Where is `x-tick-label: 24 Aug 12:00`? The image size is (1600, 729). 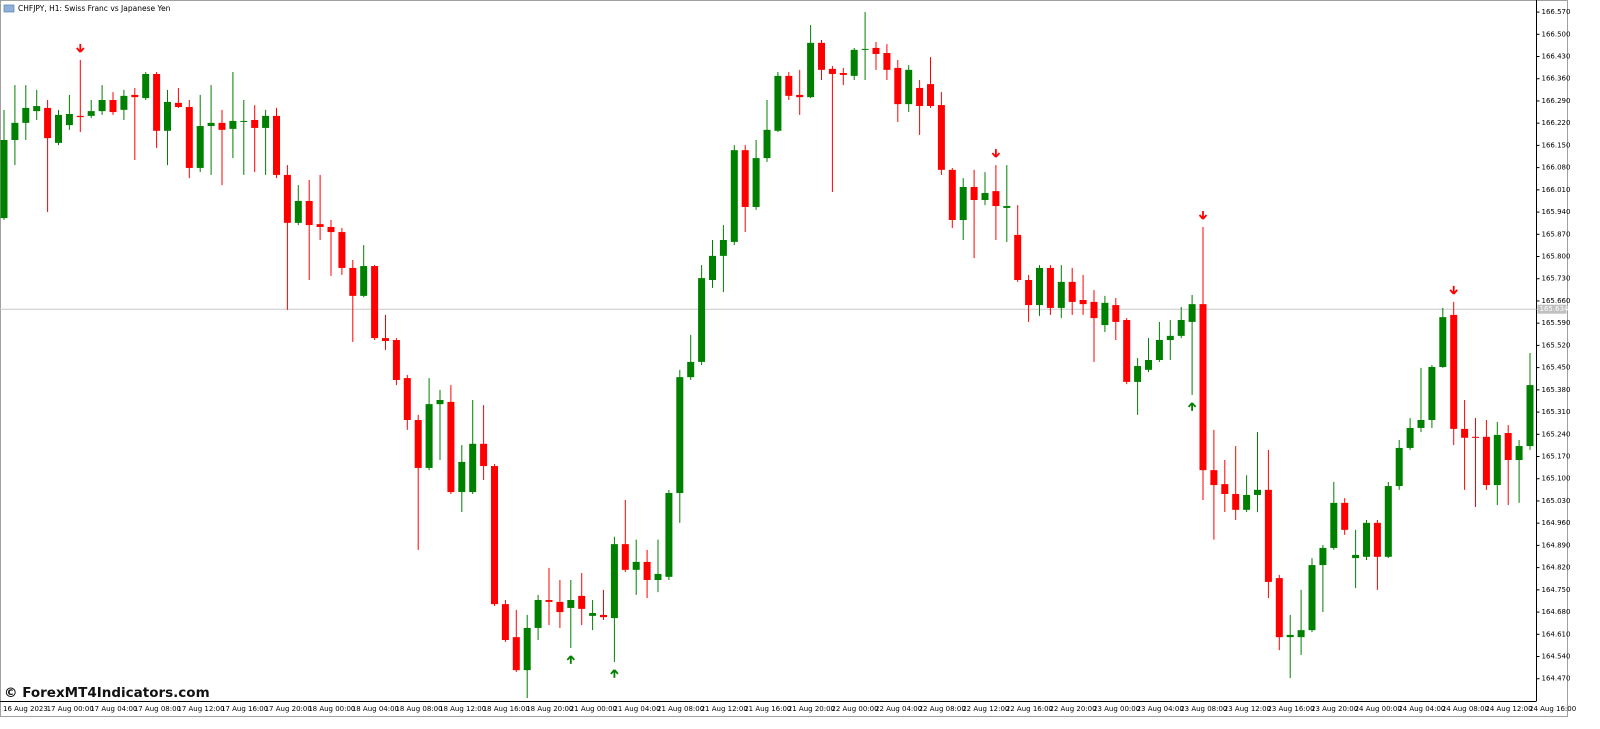 x-tick-label: 24 Aug 12:00 is located at coordinates (1508, 709).